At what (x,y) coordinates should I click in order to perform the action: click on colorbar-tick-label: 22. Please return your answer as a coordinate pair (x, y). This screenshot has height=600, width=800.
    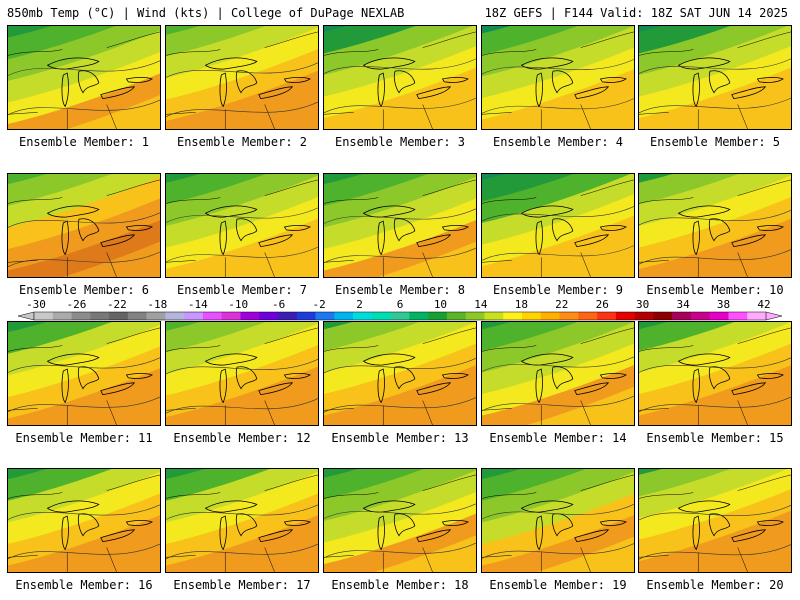
    Looking at the image, I should click on (561, 304).